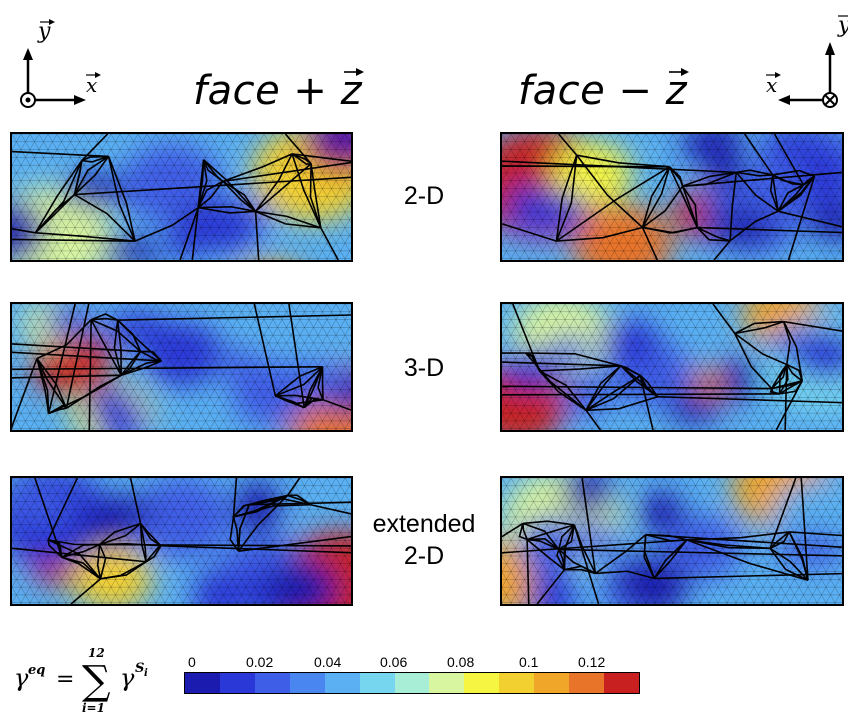 This screenshot has height=720, width=848. I want to click on panel-3d-face-plus-z, so click(181, 367).